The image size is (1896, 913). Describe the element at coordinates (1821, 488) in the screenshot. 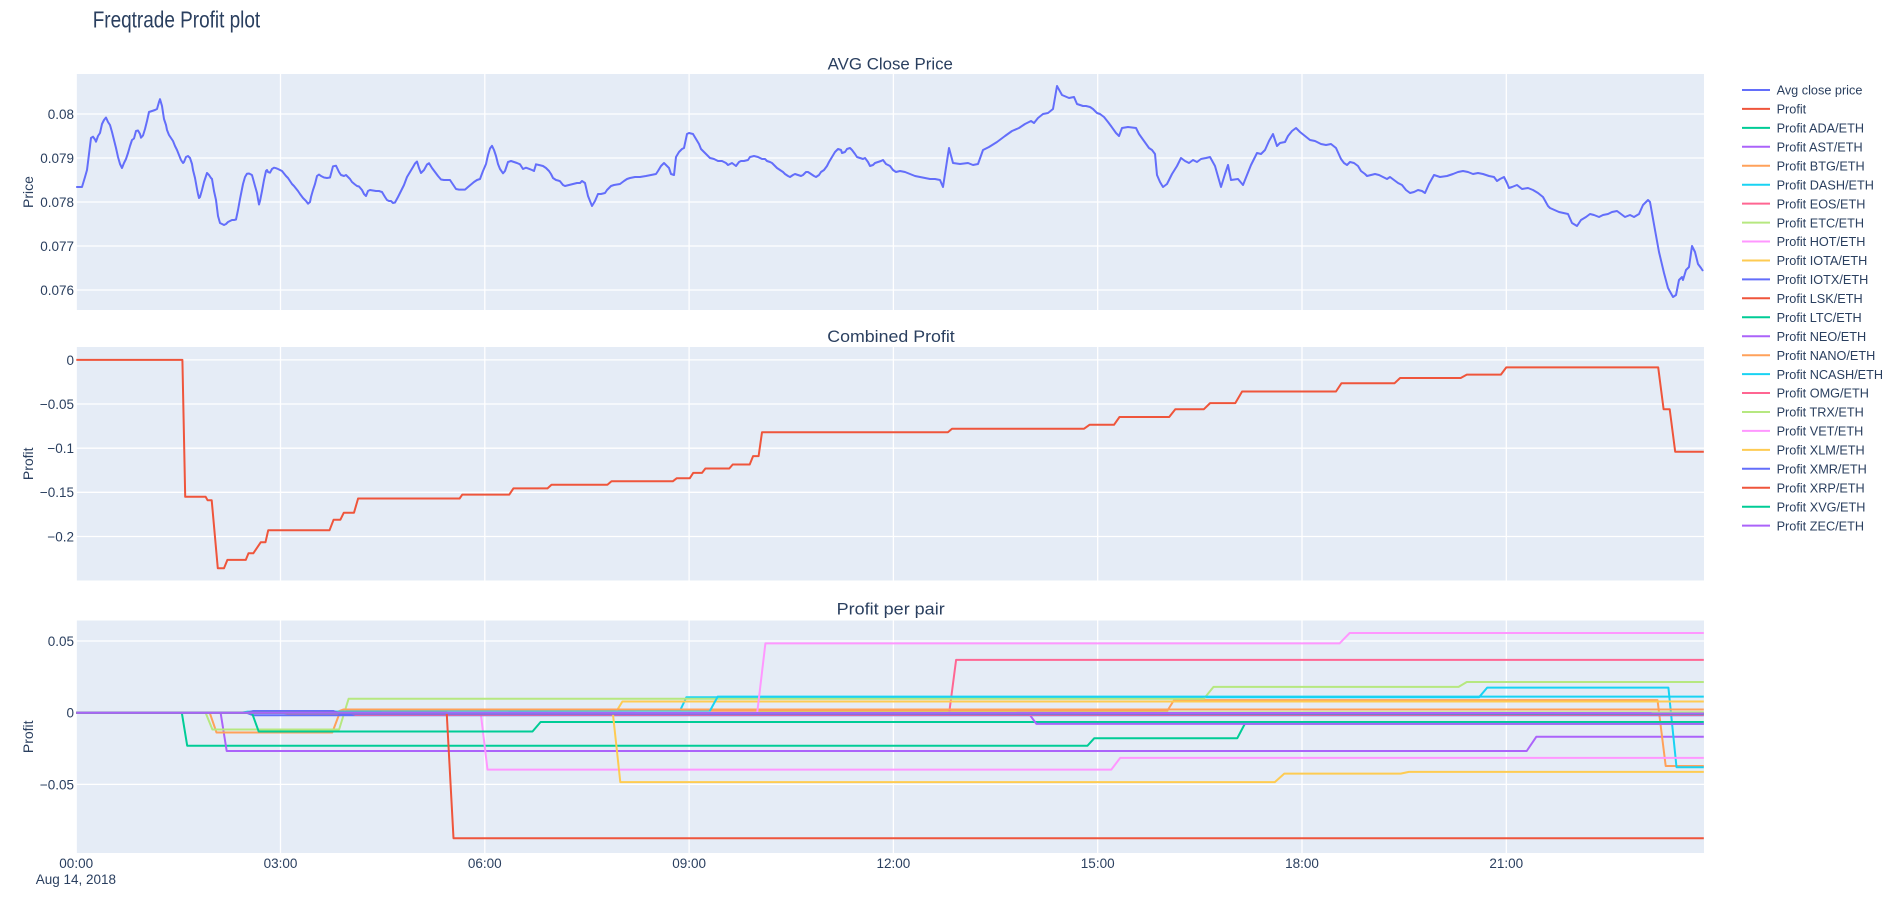

I see `svg-text: Profit XRP/ETH` at that location.